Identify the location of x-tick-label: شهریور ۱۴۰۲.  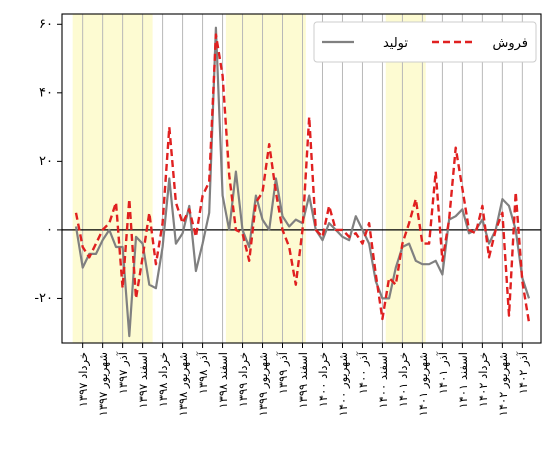
(503, 384).